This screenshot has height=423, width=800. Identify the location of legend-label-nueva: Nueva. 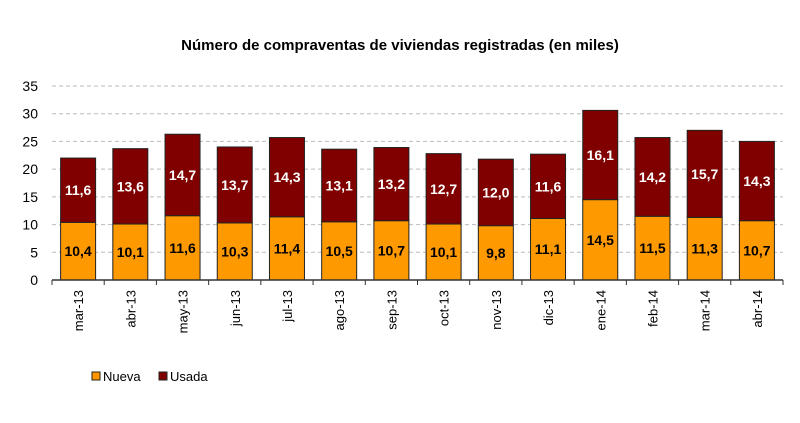
(122, 376).